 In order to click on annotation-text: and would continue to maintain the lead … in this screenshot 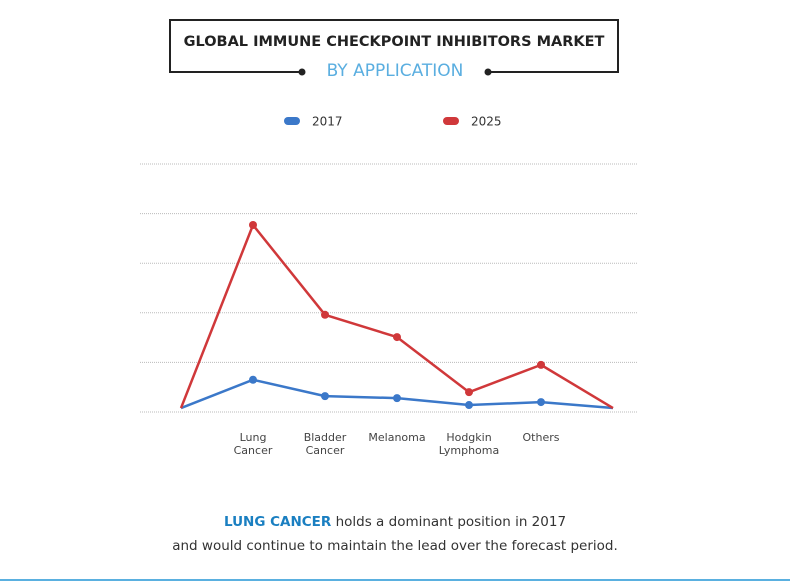, I will do `click(395, 546)`.